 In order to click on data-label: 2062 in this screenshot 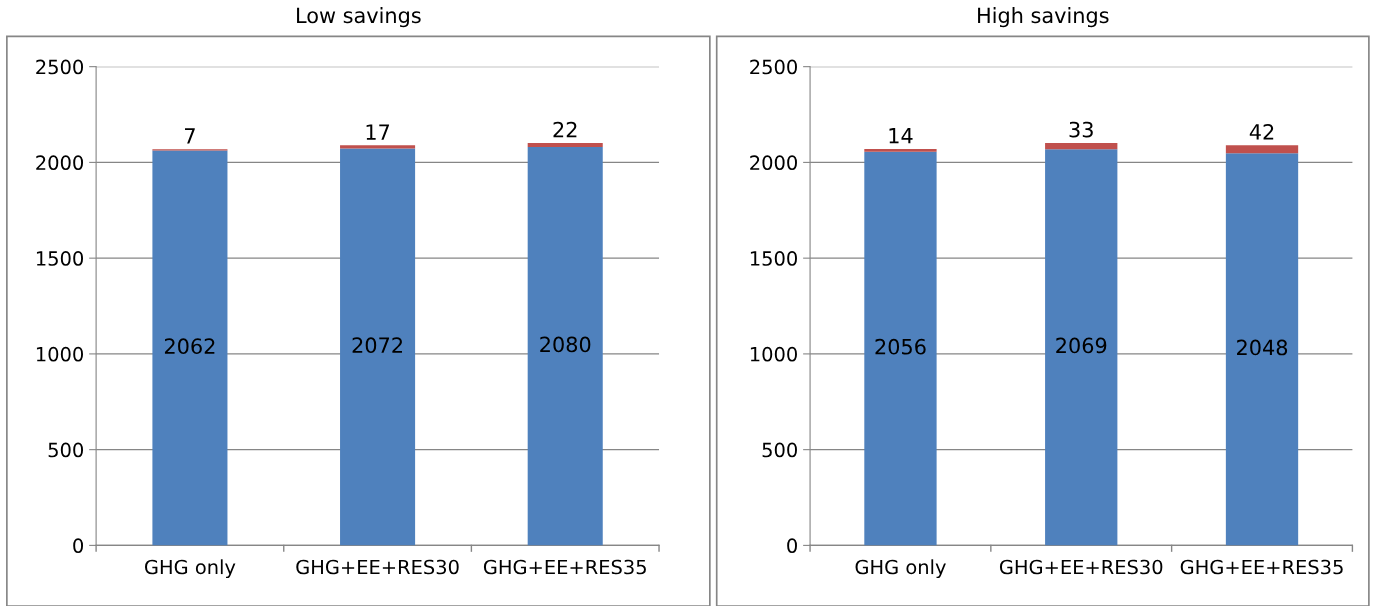, I will do `click(189, 346)`.